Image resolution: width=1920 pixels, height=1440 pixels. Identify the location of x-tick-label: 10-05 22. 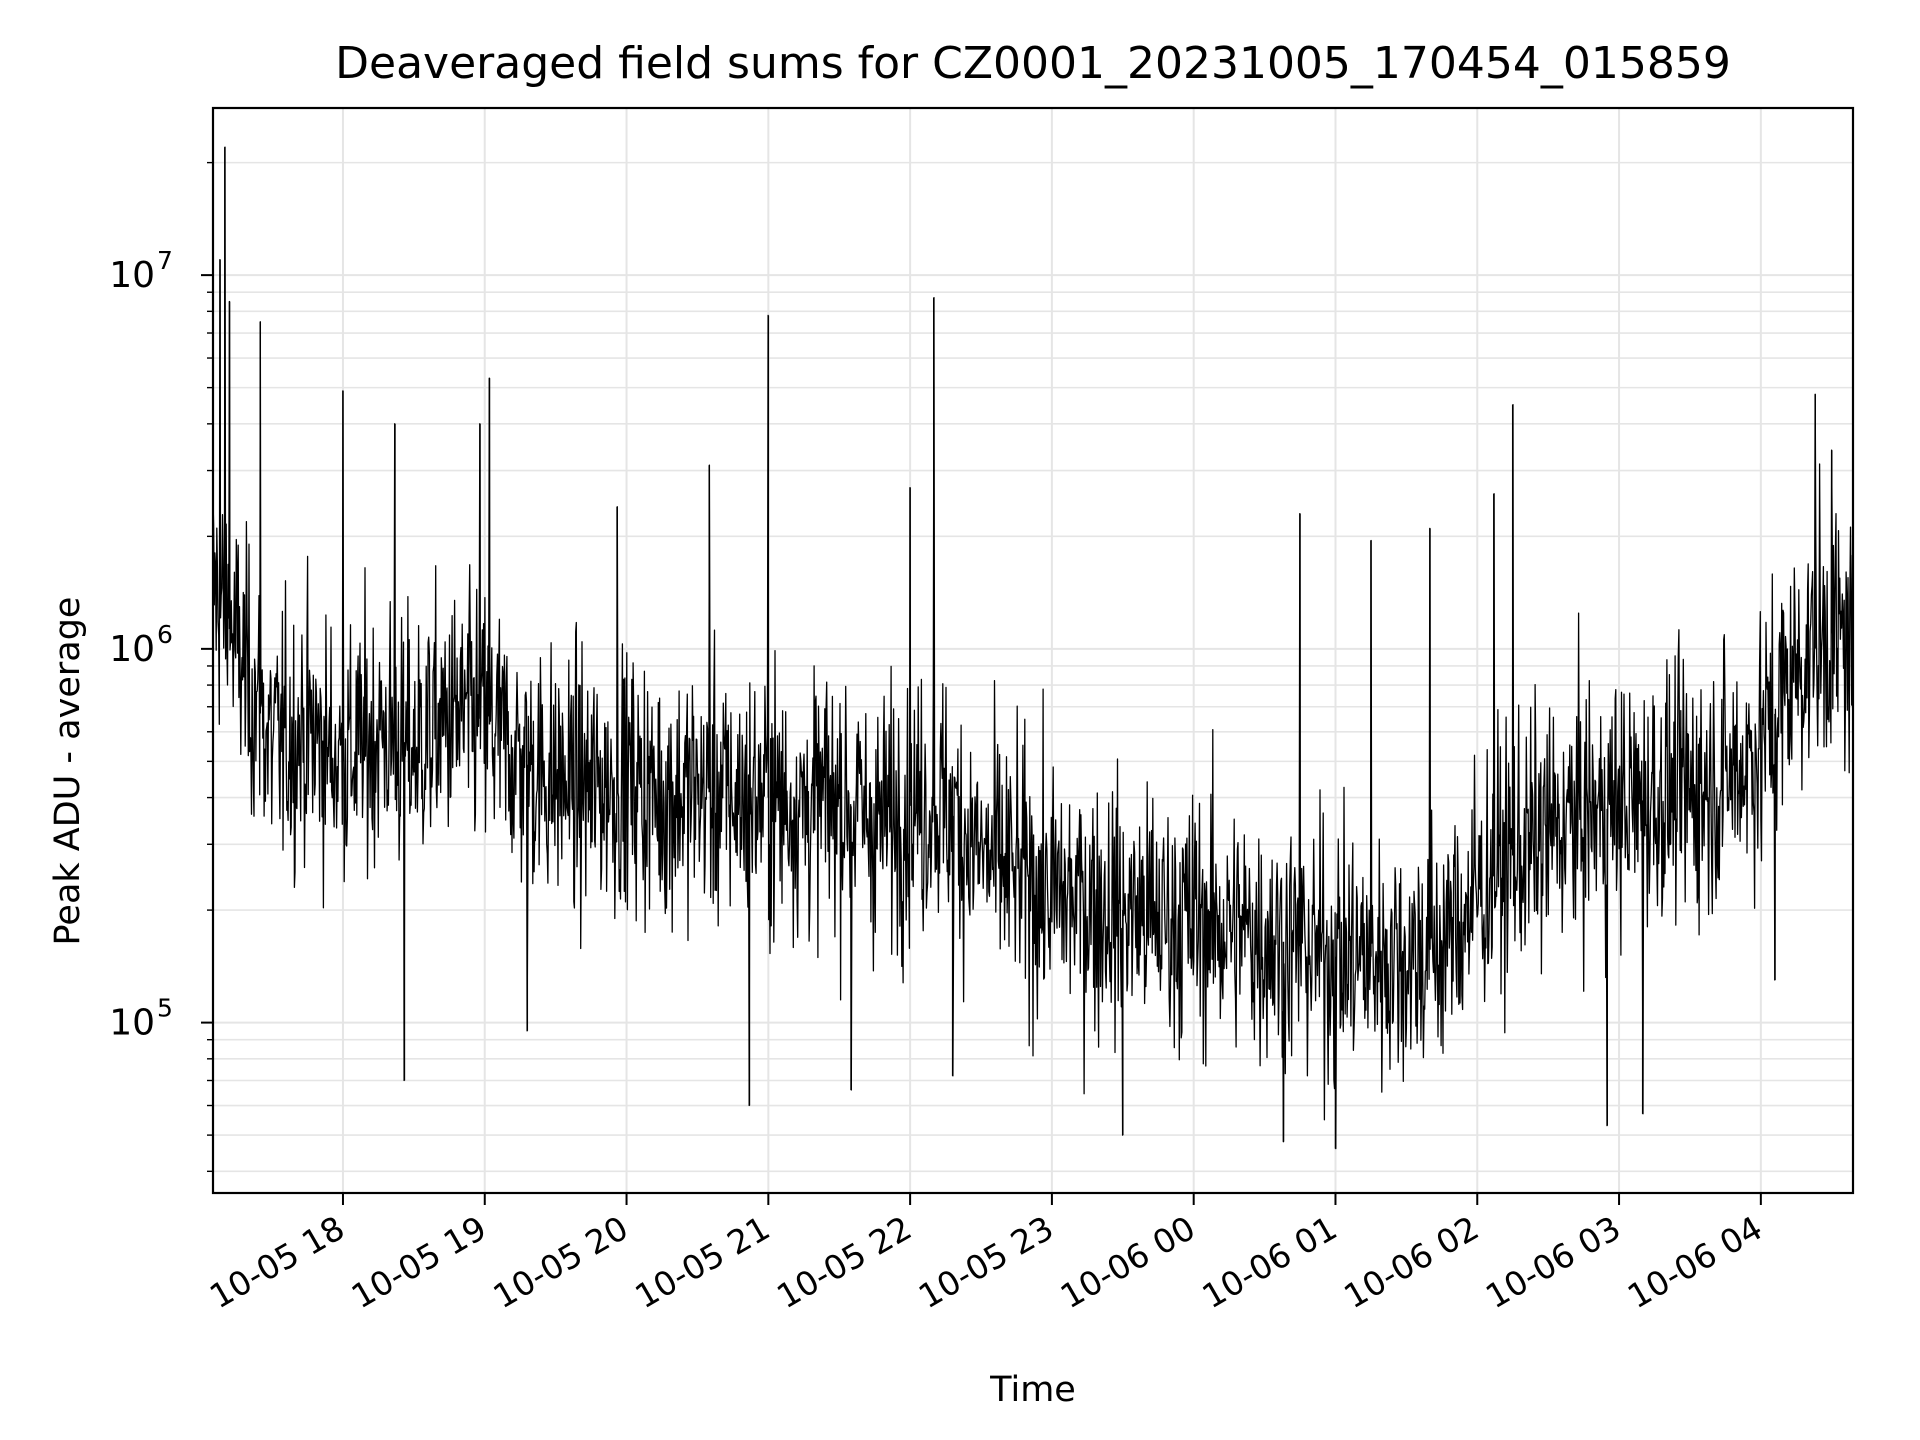
(844, 1262).